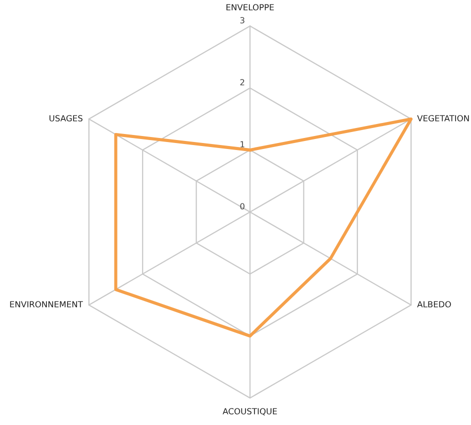  I want to click on y-tick-label: 2, so click(242, 82).